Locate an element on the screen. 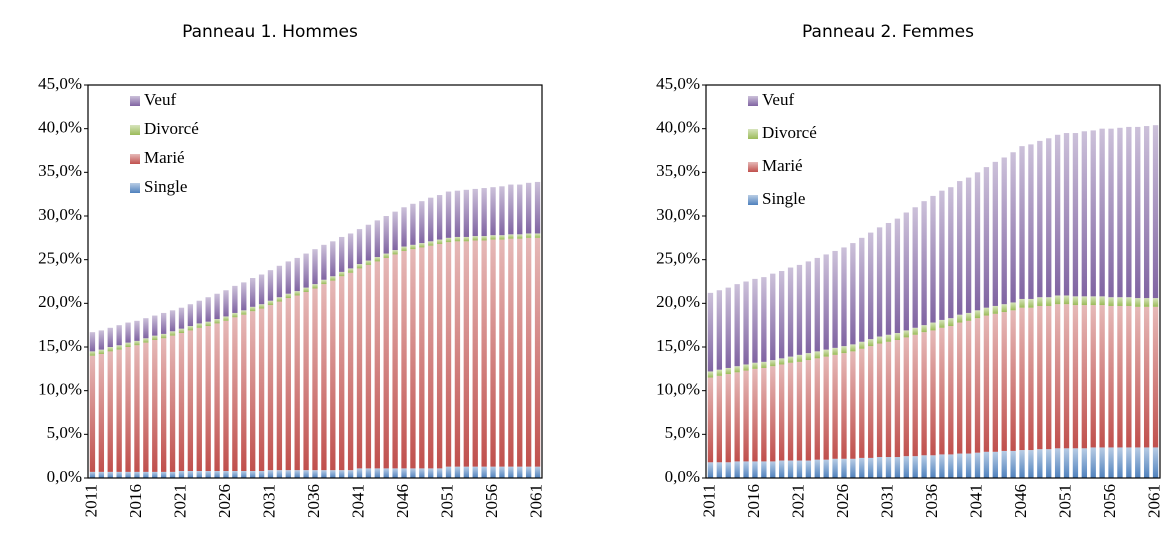 This screenshot has height=536, width=1163. legend-label: Divorcé is located at coordinates (171, 128).